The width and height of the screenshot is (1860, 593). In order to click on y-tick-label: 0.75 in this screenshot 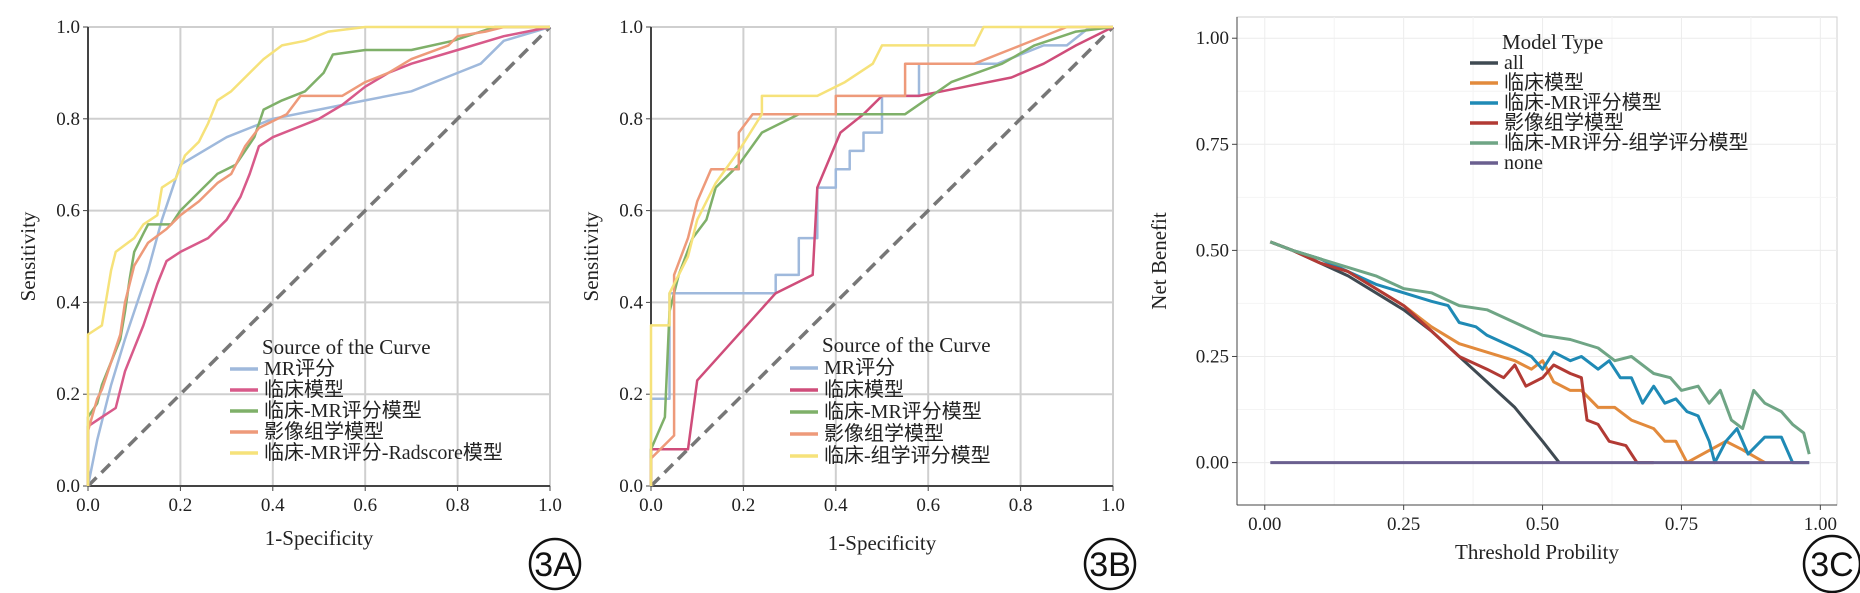, I will do `click(1212, 144)`.